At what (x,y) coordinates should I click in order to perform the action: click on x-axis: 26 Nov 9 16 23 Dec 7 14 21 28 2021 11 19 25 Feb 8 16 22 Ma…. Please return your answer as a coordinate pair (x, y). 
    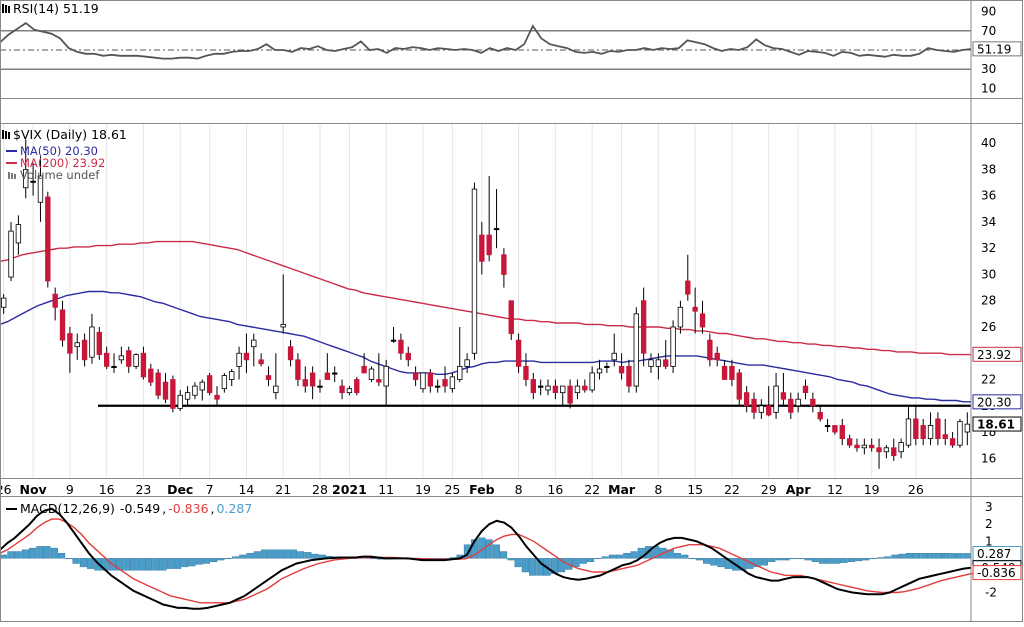
    Looking at the image, I should click on (462, 489).